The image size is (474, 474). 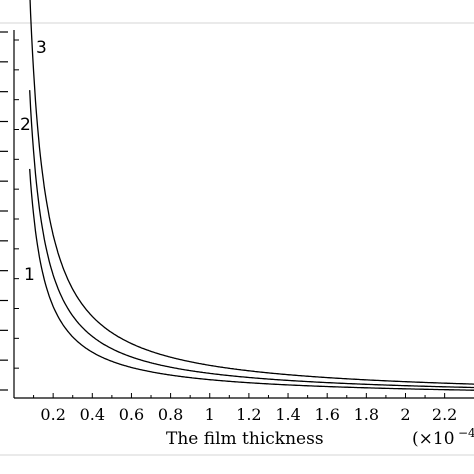 I want to click on x-axis-title: The film thickness, so click(x=245, y=439).